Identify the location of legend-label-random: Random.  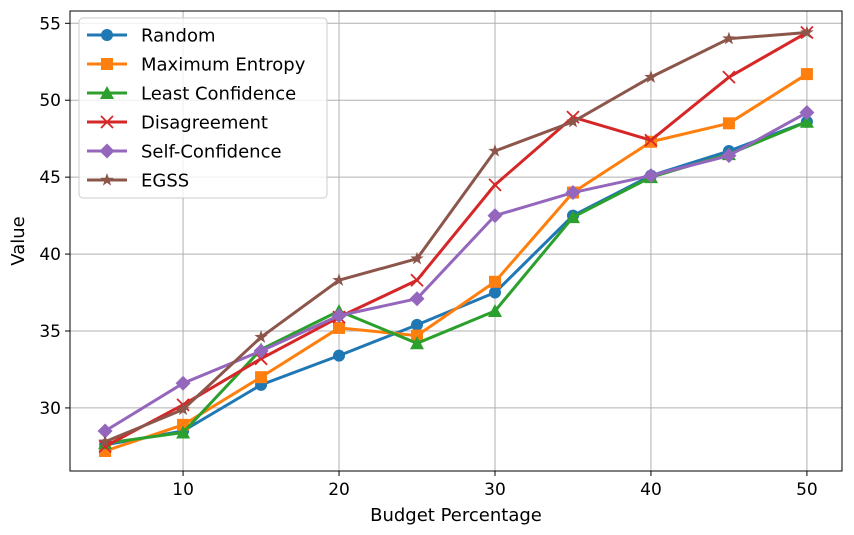
(178, 36).